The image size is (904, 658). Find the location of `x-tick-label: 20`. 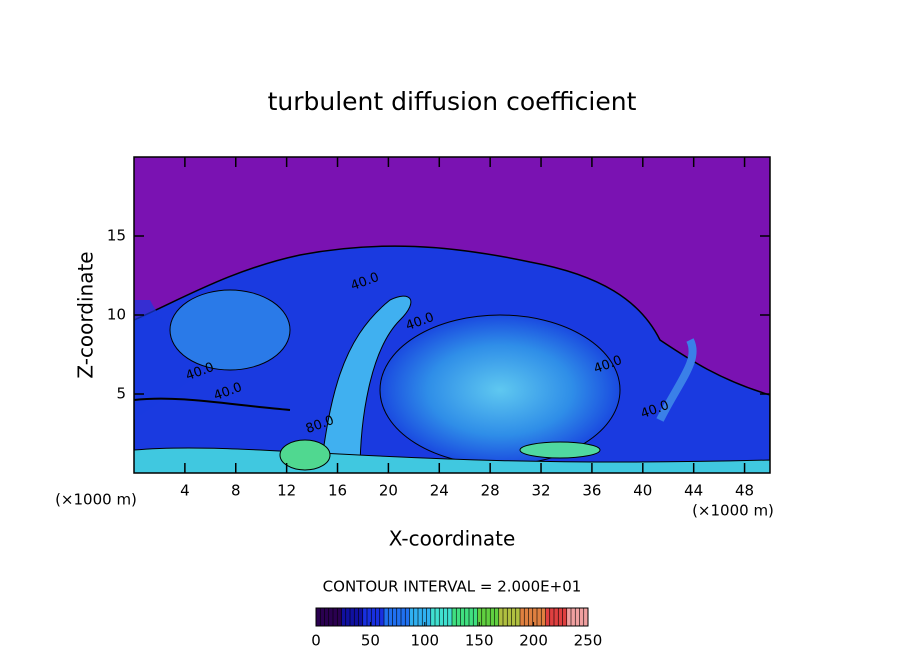

x-tick-label: 20 is located at coordinates (388, 491).